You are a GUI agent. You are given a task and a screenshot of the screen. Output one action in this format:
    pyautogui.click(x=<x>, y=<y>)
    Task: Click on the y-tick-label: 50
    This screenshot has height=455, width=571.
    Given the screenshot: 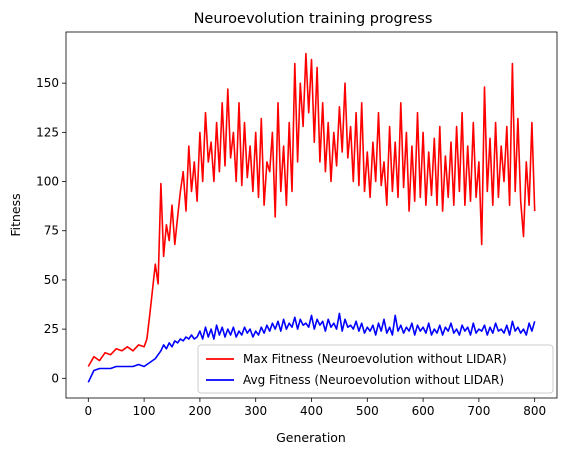 What is the action you would take?
    pyautogui.click(x=51, y=280)
    